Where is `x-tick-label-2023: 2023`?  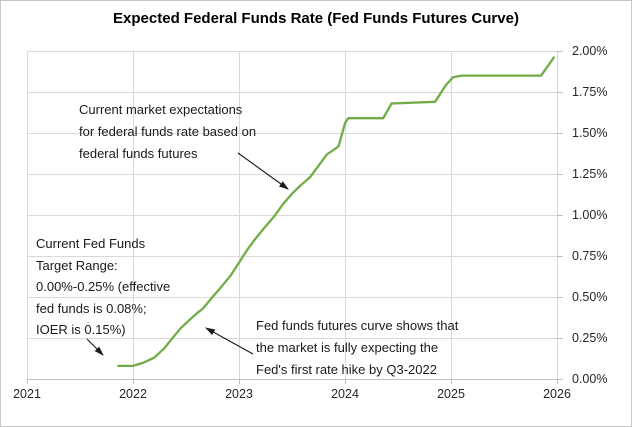
x-tick-label-2023: 2023 is located at coordinates (239, 394).